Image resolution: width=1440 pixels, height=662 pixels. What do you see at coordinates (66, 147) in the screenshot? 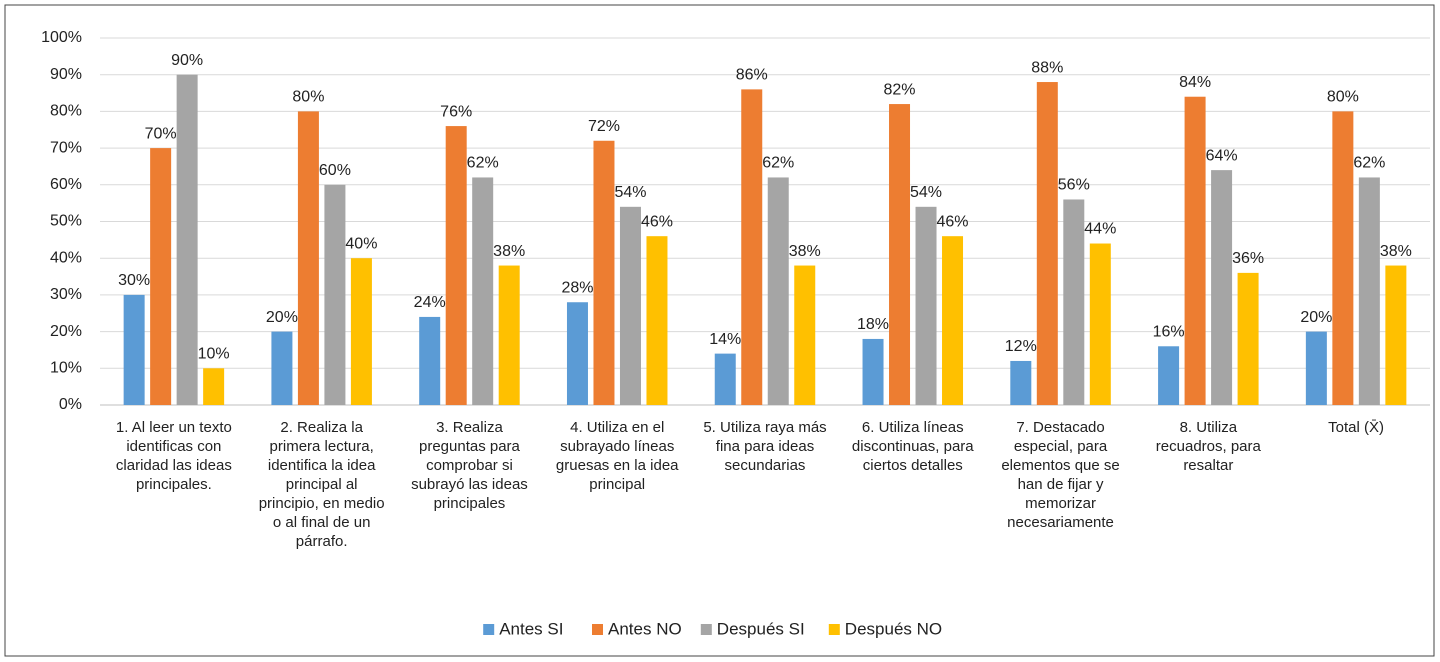
I see `y-tick-label: 70%` at bounding box center [66, 147].